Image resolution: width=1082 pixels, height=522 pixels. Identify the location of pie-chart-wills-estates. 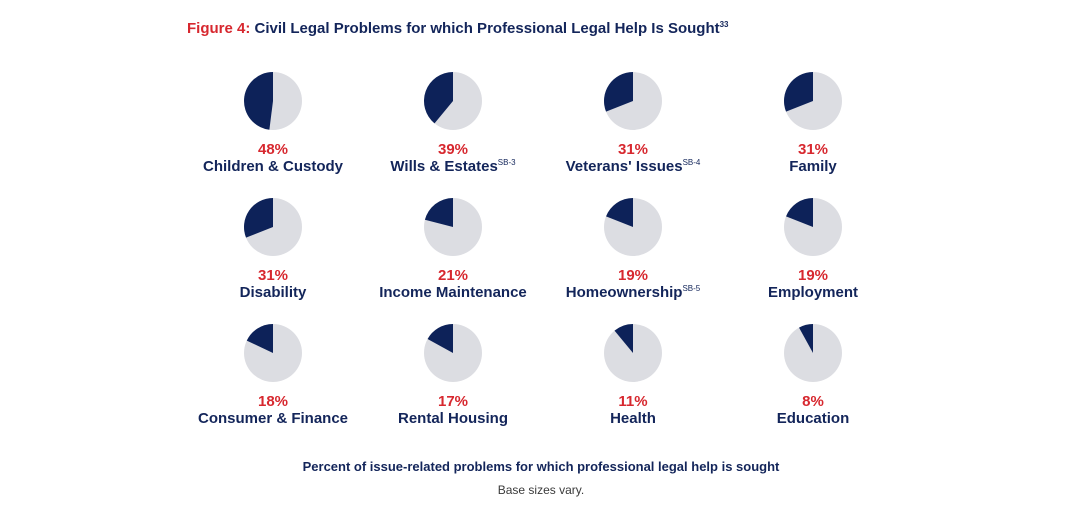
(453, 101).